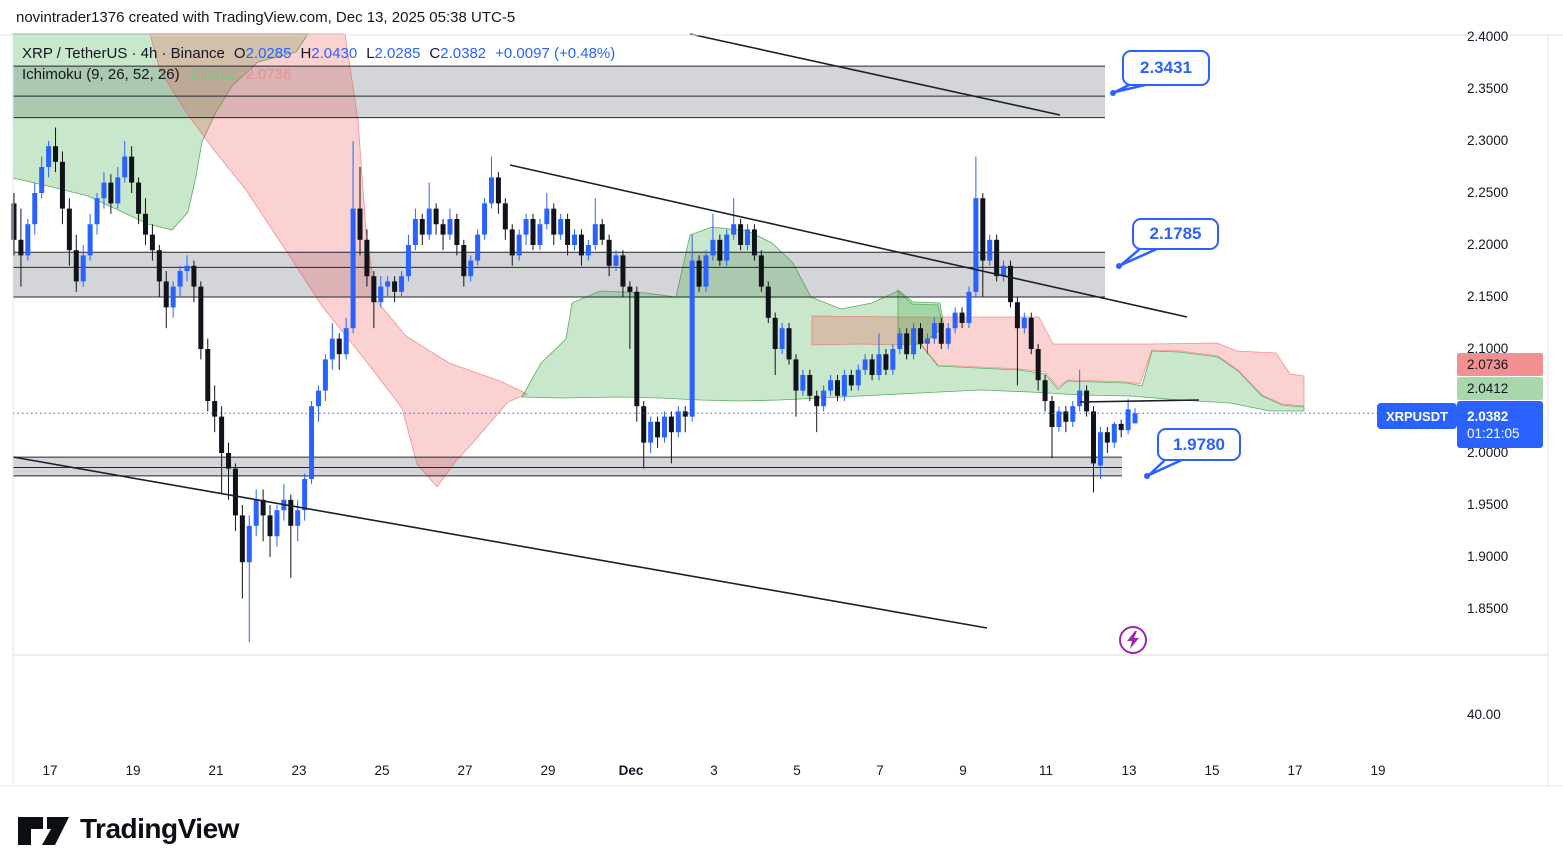 The width and height of the screenshot is (1563, 868). What do you see at coordinates (1212, 770) in the screenshot?
I see `time-tick-15-14: 15` at bounding box center [1212, 770].